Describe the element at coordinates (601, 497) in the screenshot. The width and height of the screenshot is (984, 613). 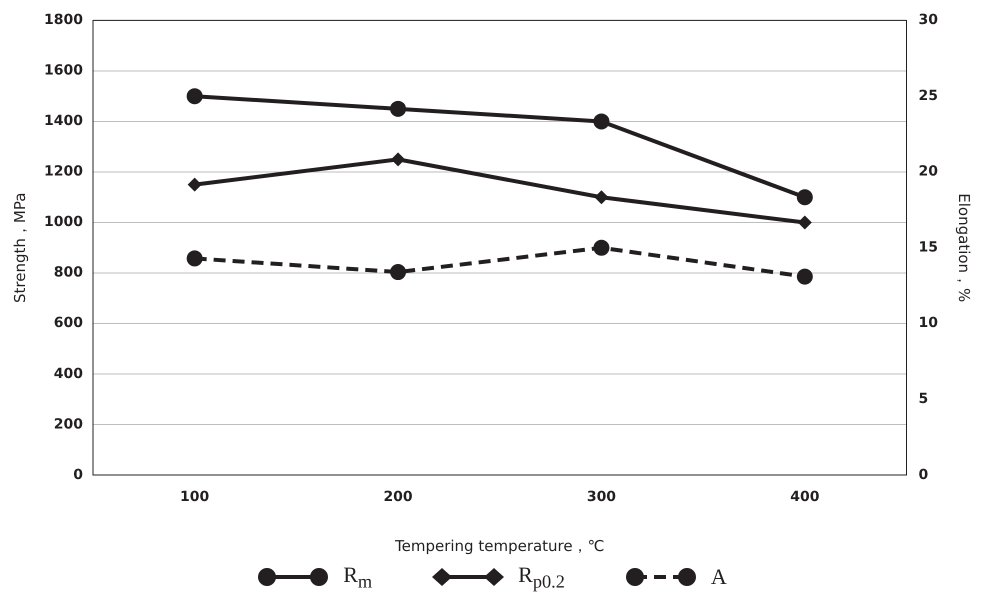
I see `x-tick-label: 300` at that location.